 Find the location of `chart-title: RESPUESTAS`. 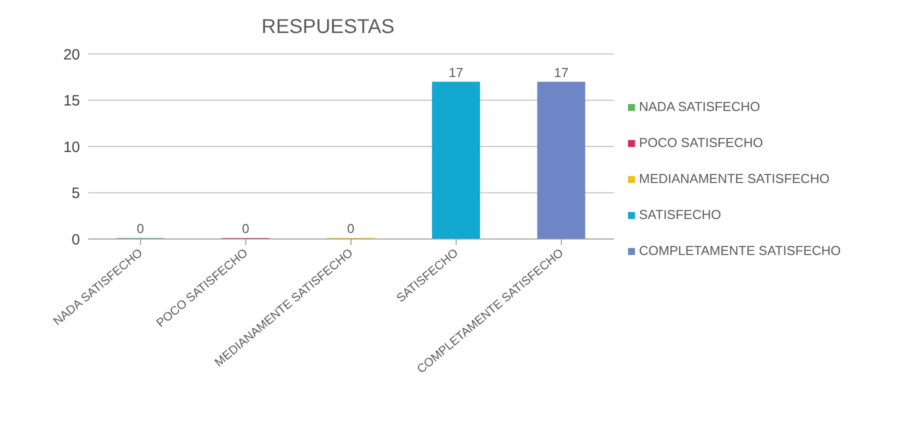

chart-title: RESPUESTAS is located at coordinates (328, 27).